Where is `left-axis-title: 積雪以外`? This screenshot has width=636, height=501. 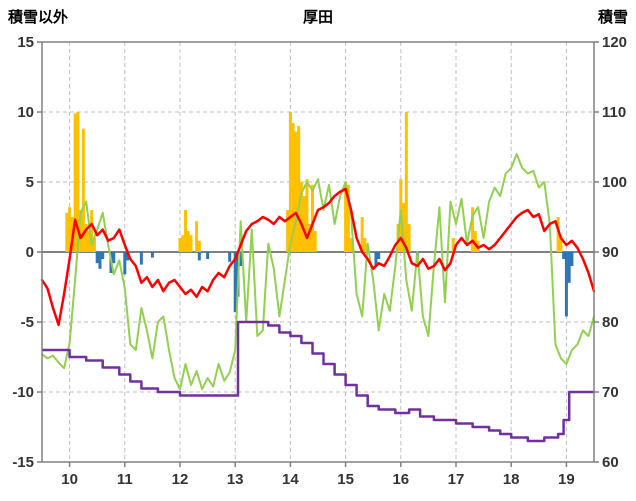 left-axis-title: 積雪以外 is located at coordinates (38, 17).